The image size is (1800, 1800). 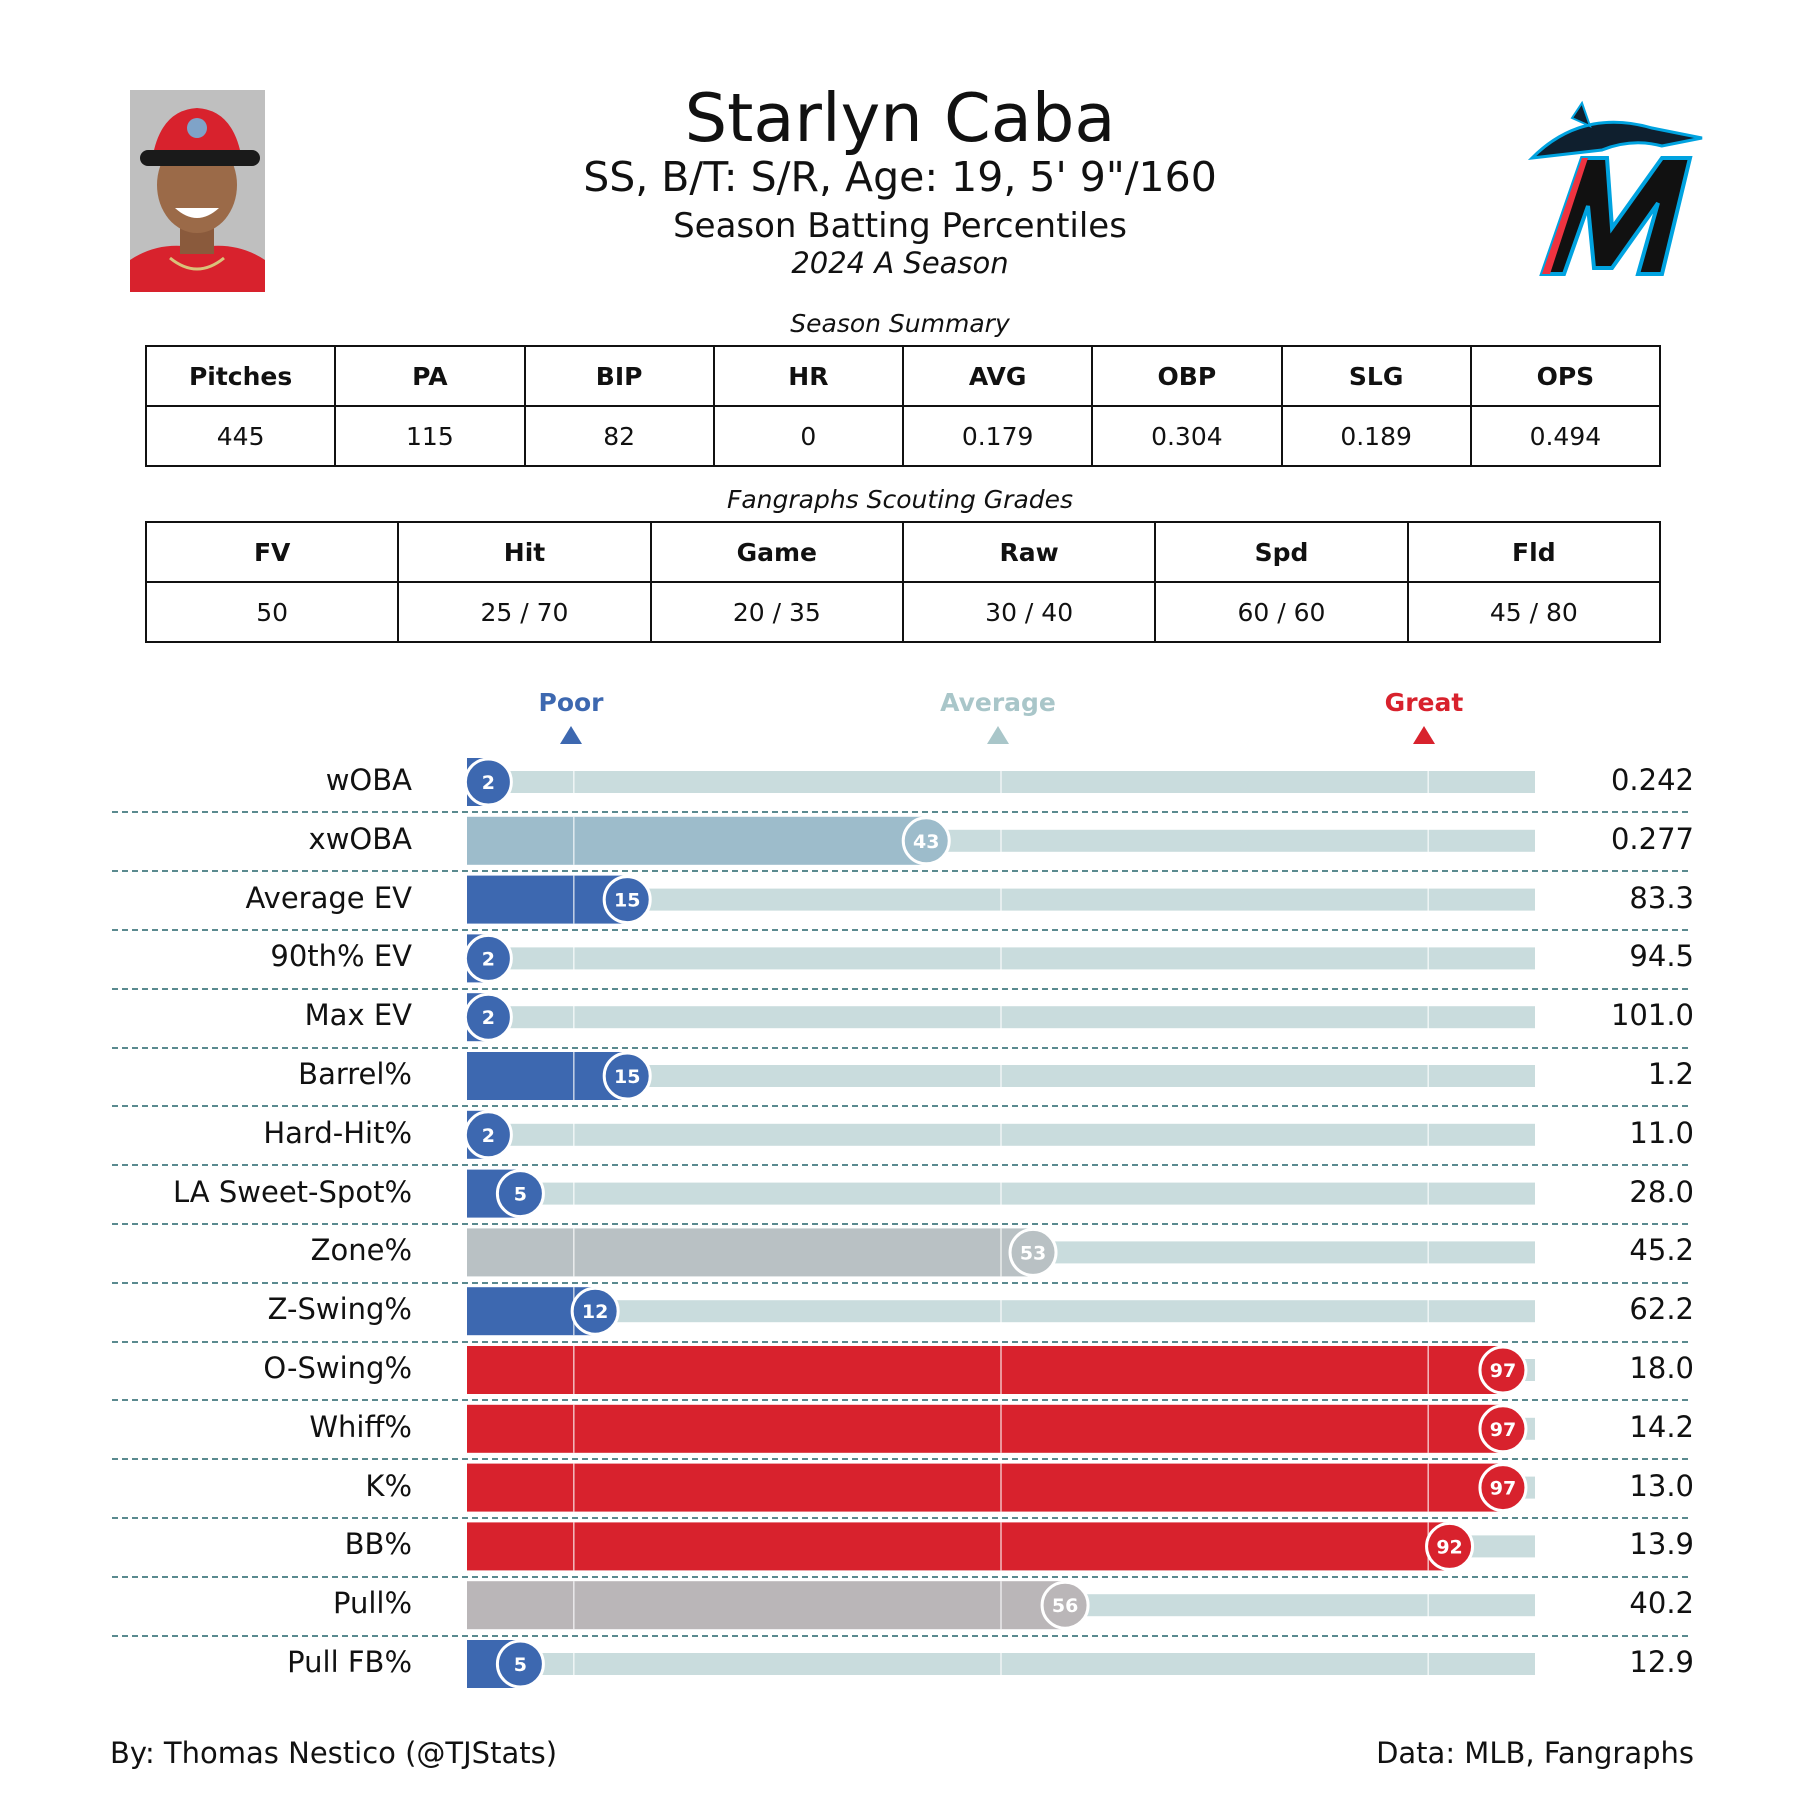 What do you see at coordinates (808, 376) in the screenshot?
I see `summary-col-hr: HR` at bounding box center [808, 376].